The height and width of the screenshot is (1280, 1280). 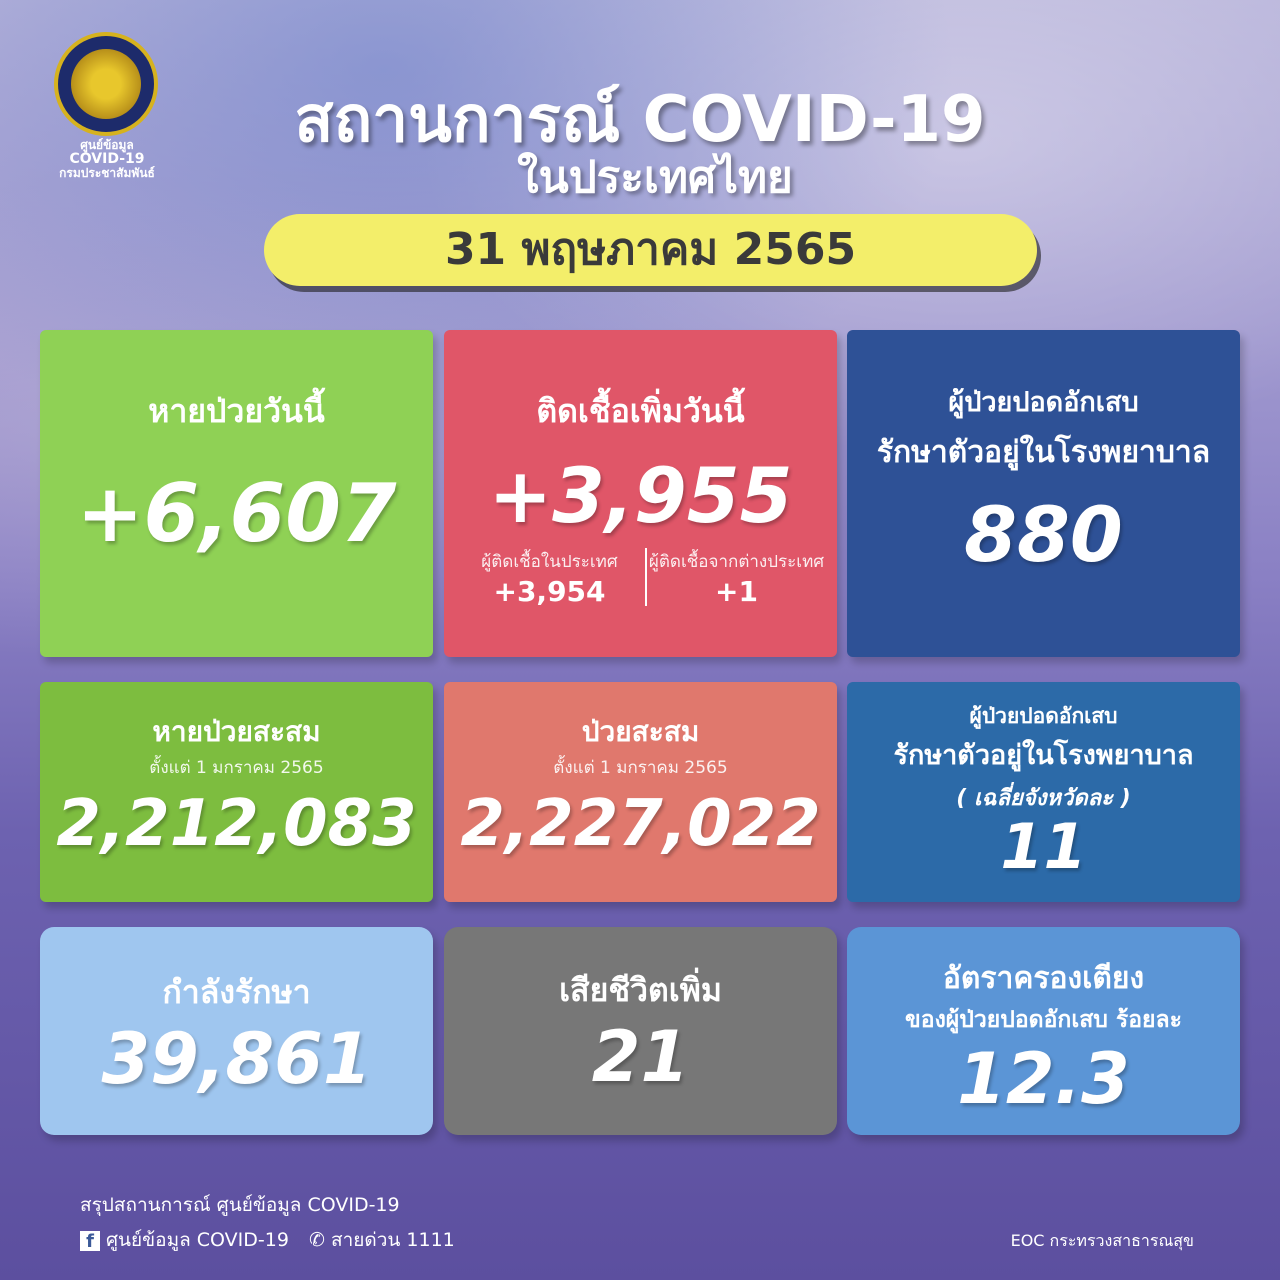 I want to click on page-title: สถานการณ์ COVID-19, so click(x=640, y=120).